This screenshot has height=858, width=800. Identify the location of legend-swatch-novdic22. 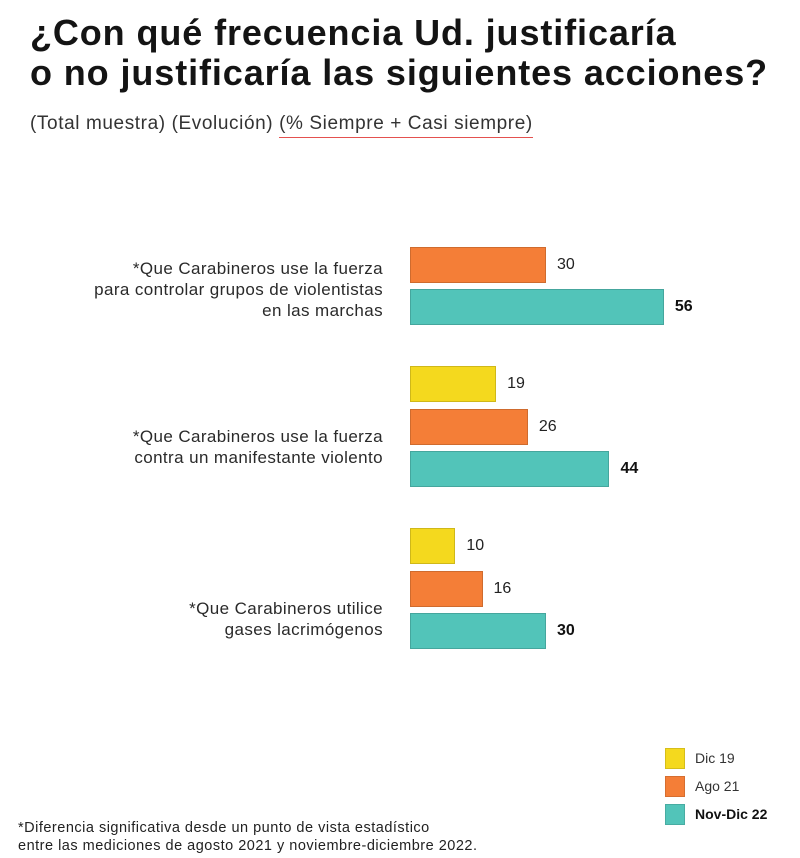
(675, 814).